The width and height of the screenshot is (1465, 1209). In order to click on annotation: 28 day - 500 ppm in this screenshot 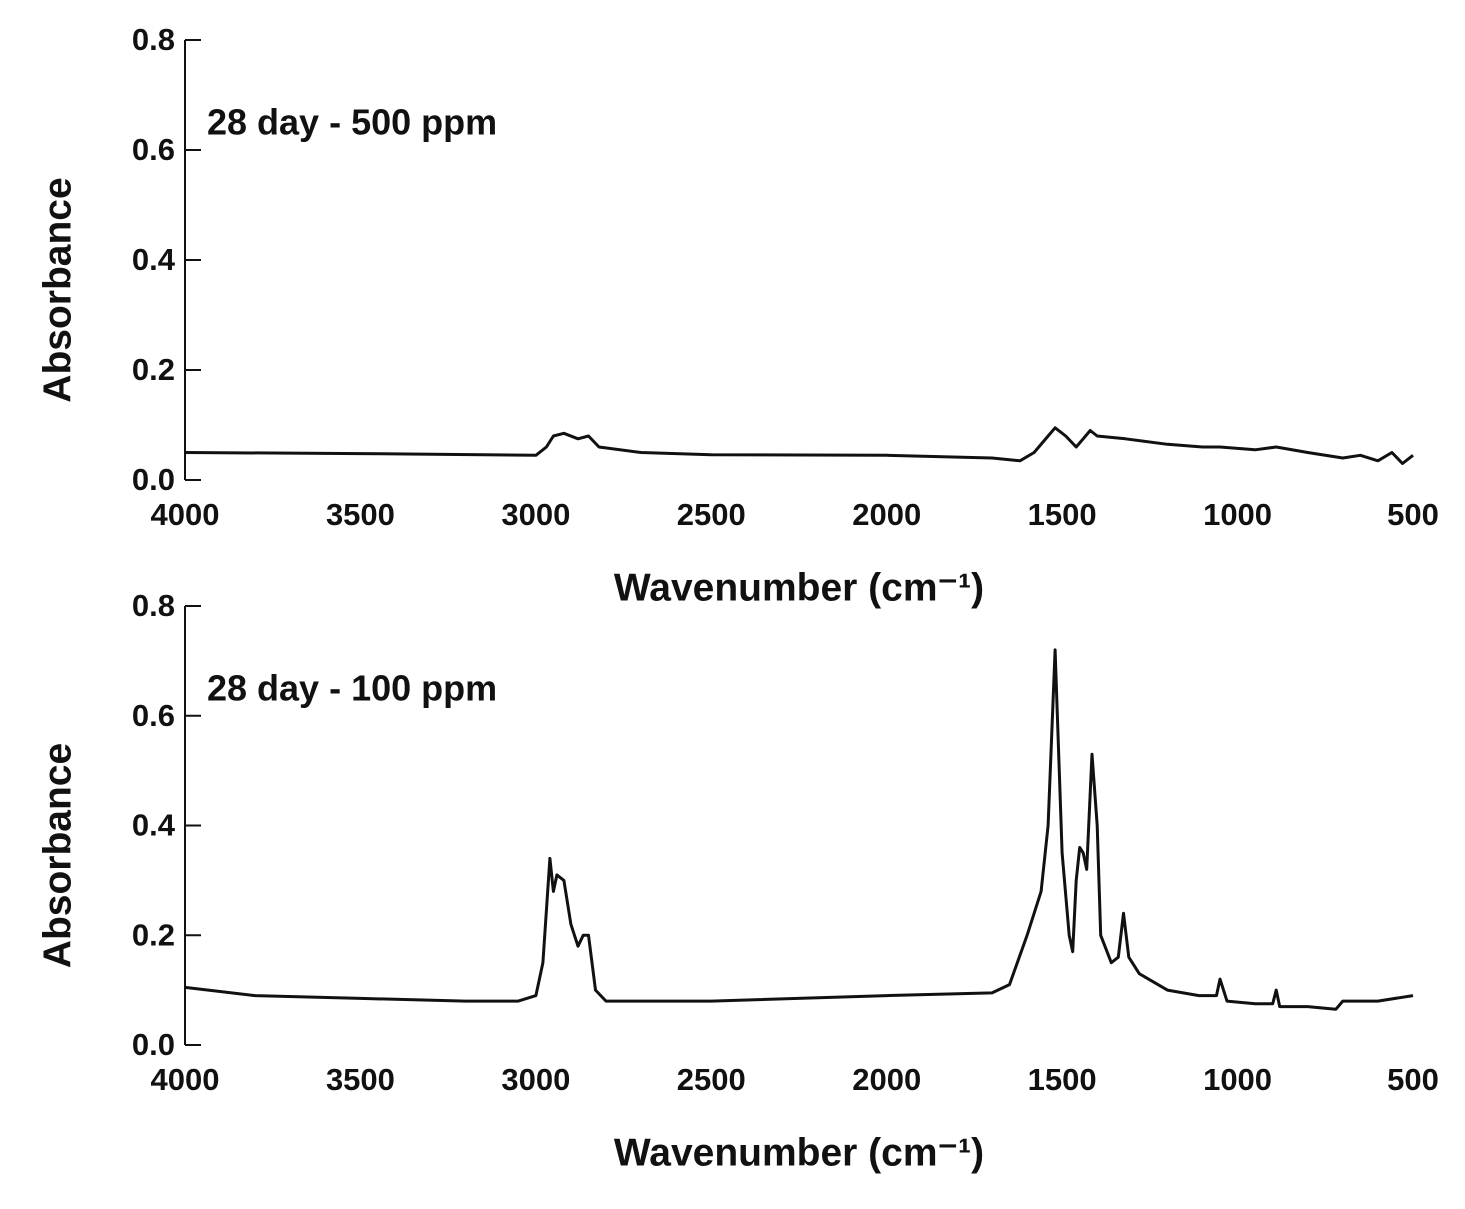, I will do `click(352, 122)`.